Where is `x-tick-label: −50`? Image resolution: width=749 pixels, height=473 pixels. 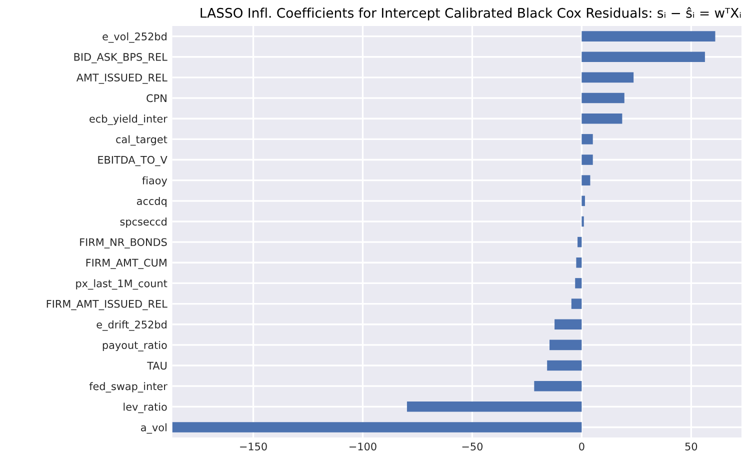 x-tick-label: −50 is located at coordinates (472, 446).